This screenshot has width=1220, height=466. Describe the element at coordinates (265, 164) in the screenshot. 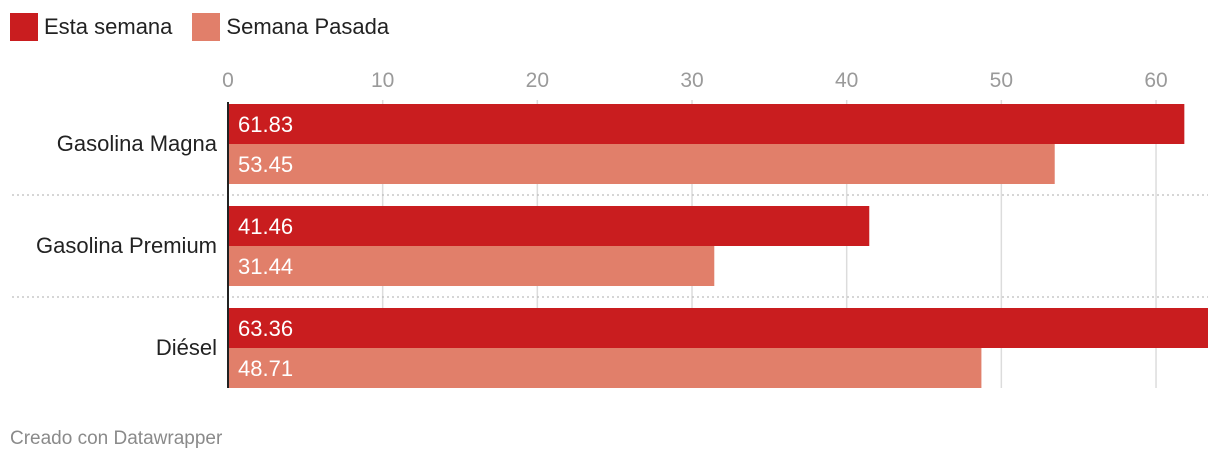

I see `value-label: 53.45` at that location.